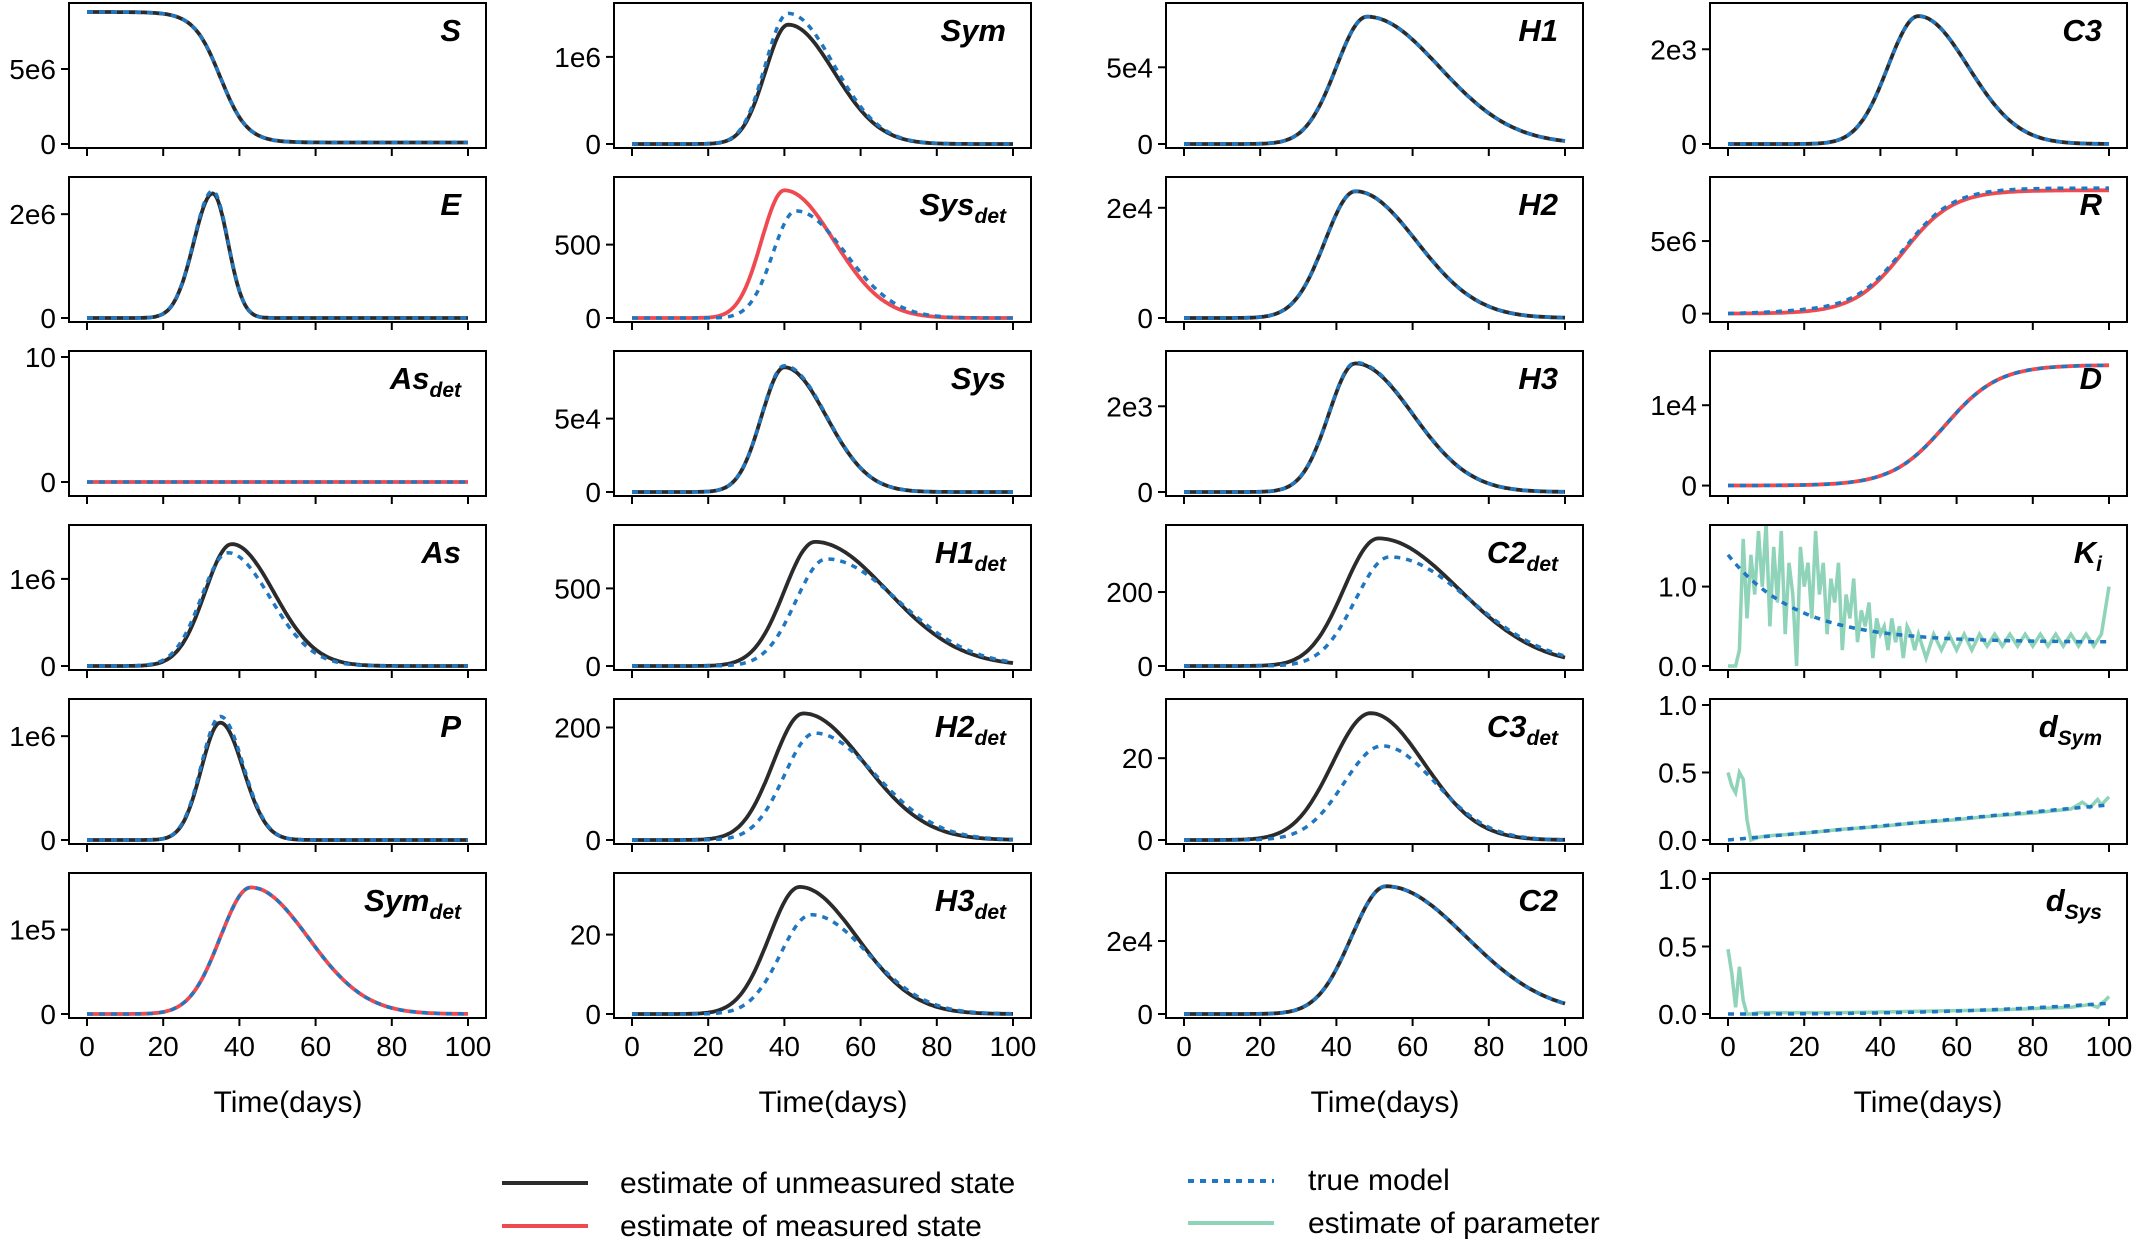 This screenshot has height=1247, width=2145. I want to click on x-axis-label-col2: Time(days), so click(833, 1102).